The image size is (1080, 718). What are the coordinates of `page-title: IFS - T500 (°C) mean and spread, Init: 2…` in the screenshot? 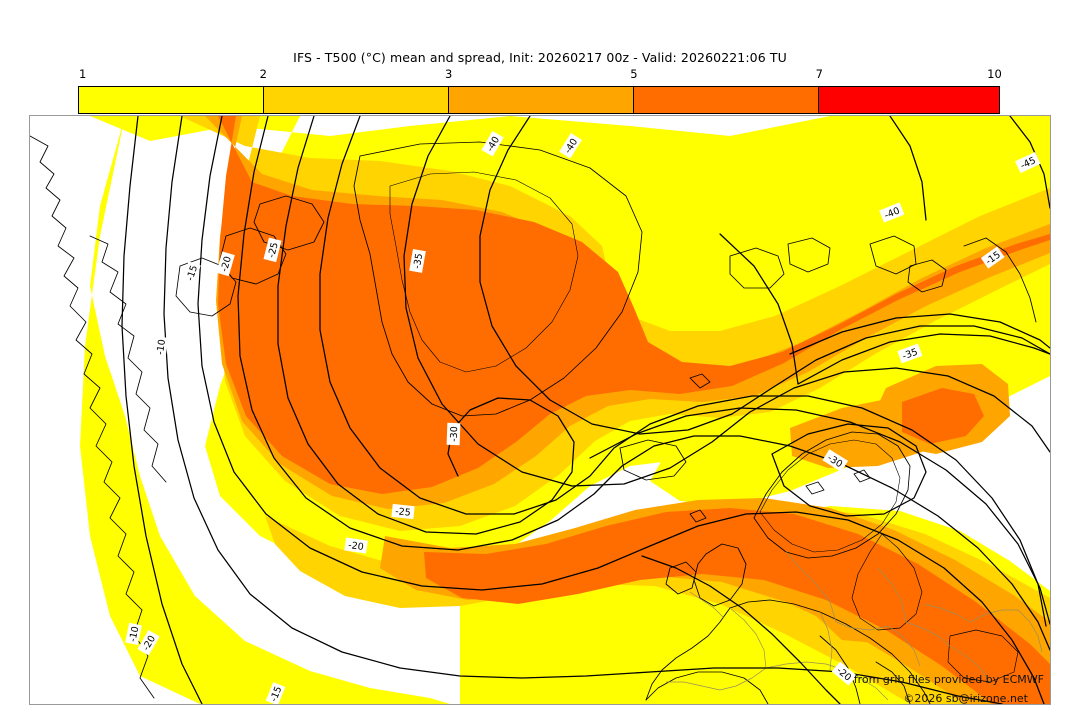 It's located at (540, 57).